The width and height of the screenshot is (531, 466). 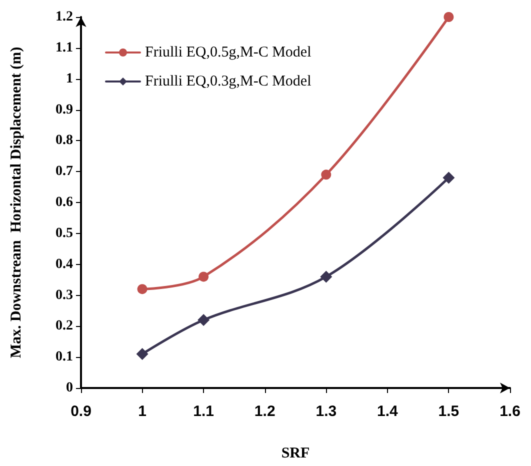 What do you see at coordinates (142, 411) in the screenshot?
I see `x-tick-label: 1` at bounding box center [142, 411].